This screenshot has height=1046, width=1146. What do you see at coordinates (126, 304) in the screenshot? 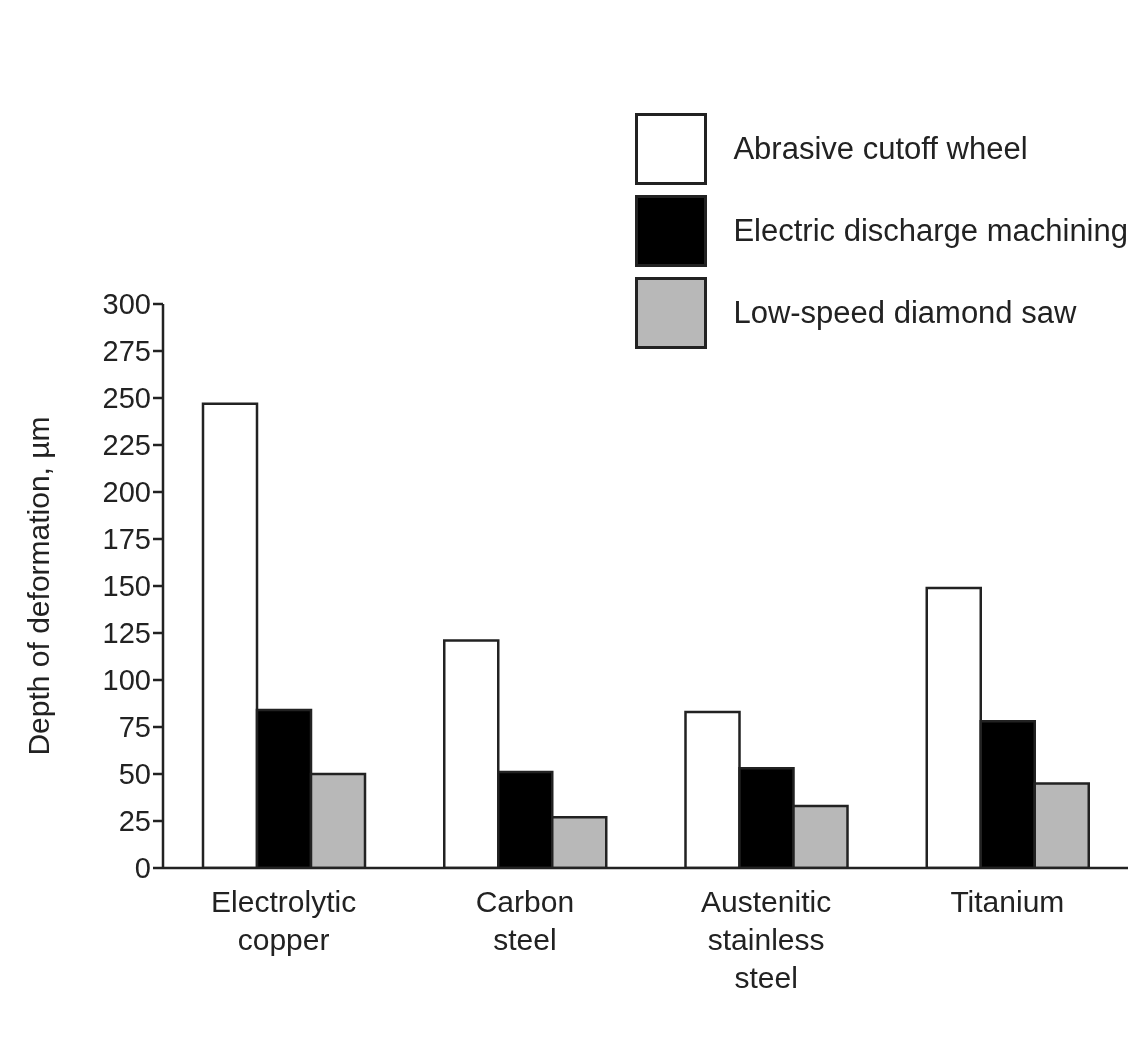
I see `y-tick-label: 300` at bounding box center [126, 304].